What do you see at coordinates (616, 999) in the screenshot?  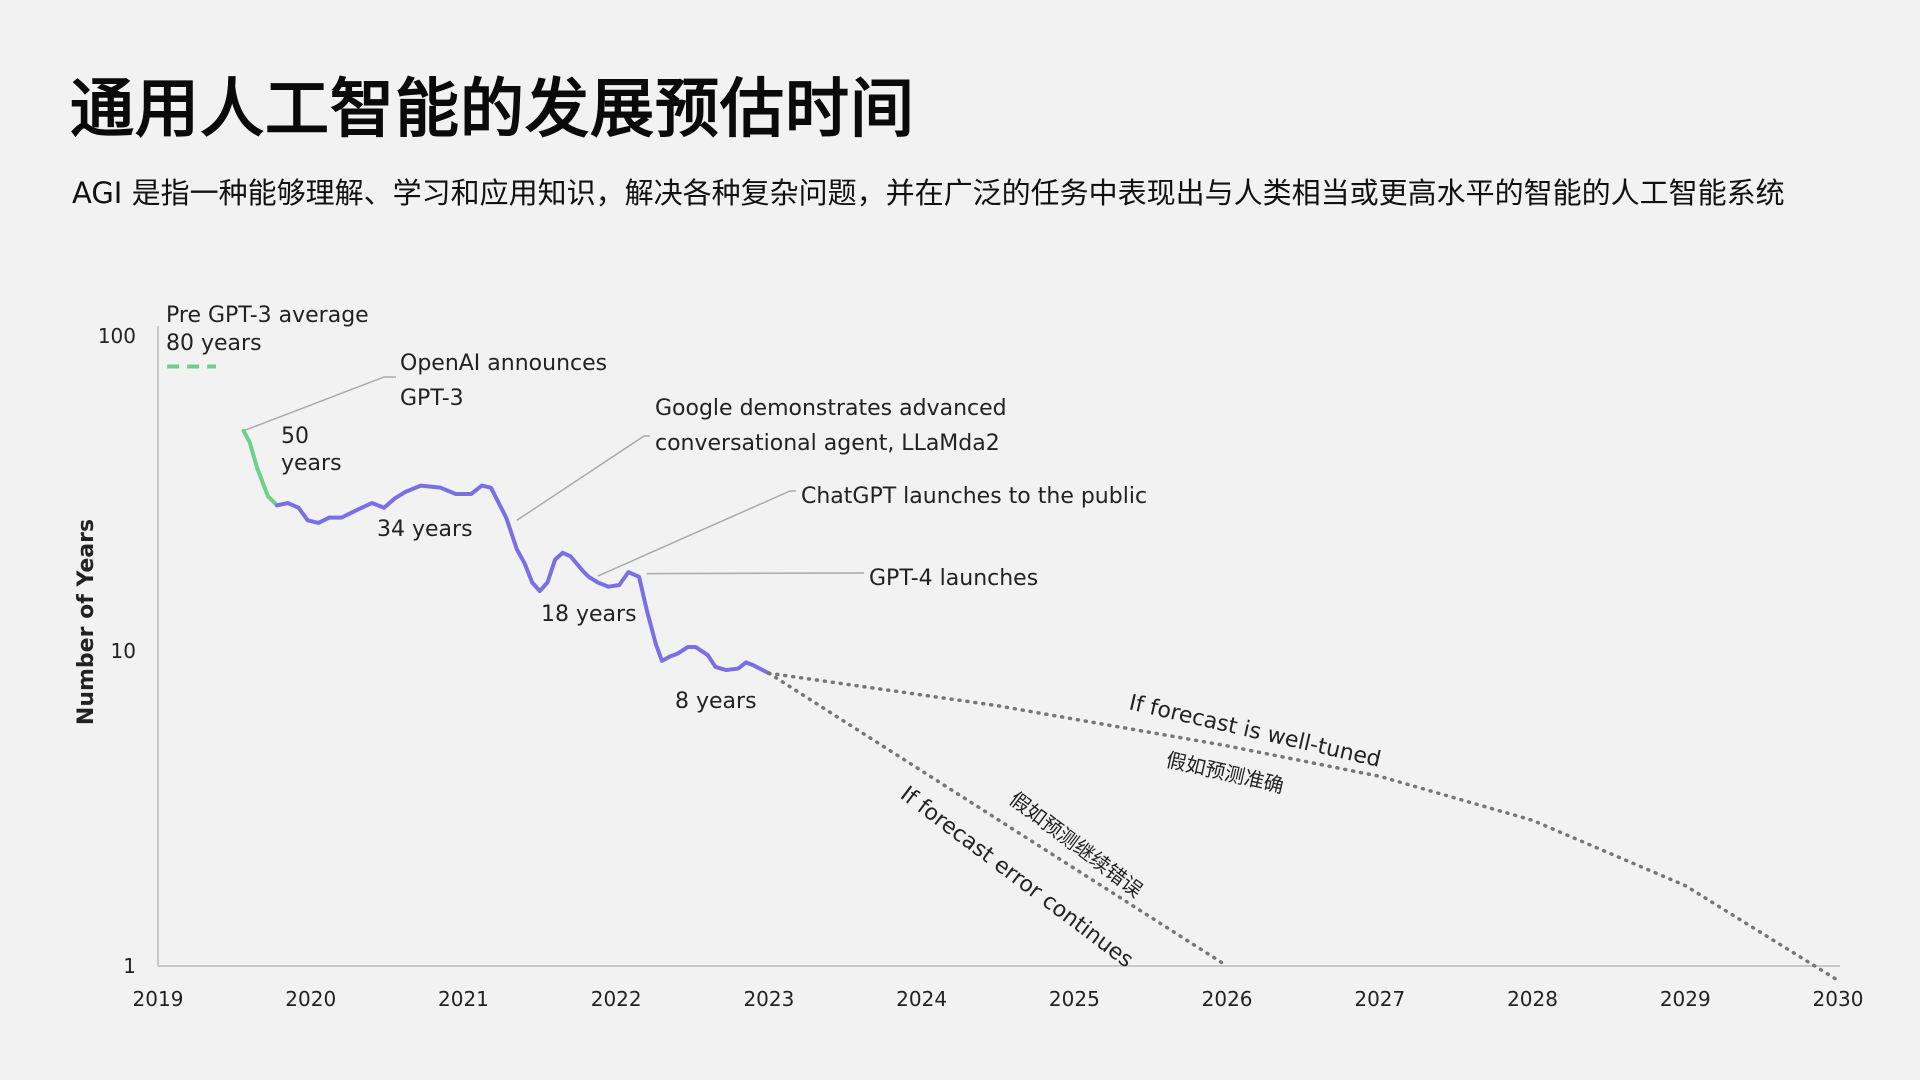 I see `x-tick-label: 2022` at bounding box center [616, 999].